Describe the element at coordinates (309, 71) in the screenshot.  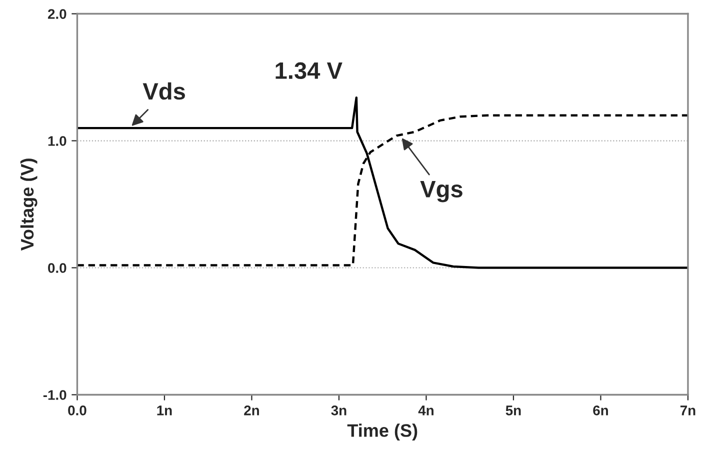
I see `annotation: 1.34 V` at that location.